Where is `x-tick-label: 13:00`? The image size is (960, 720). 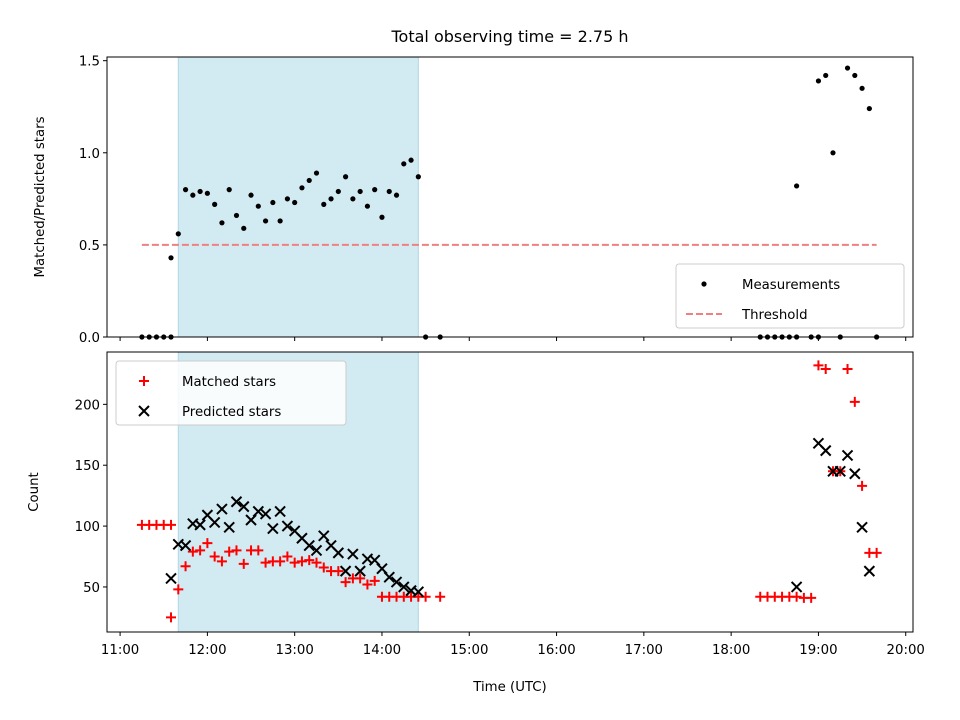 x-tick-label: 13:00 is located at coordinates (295, 650).